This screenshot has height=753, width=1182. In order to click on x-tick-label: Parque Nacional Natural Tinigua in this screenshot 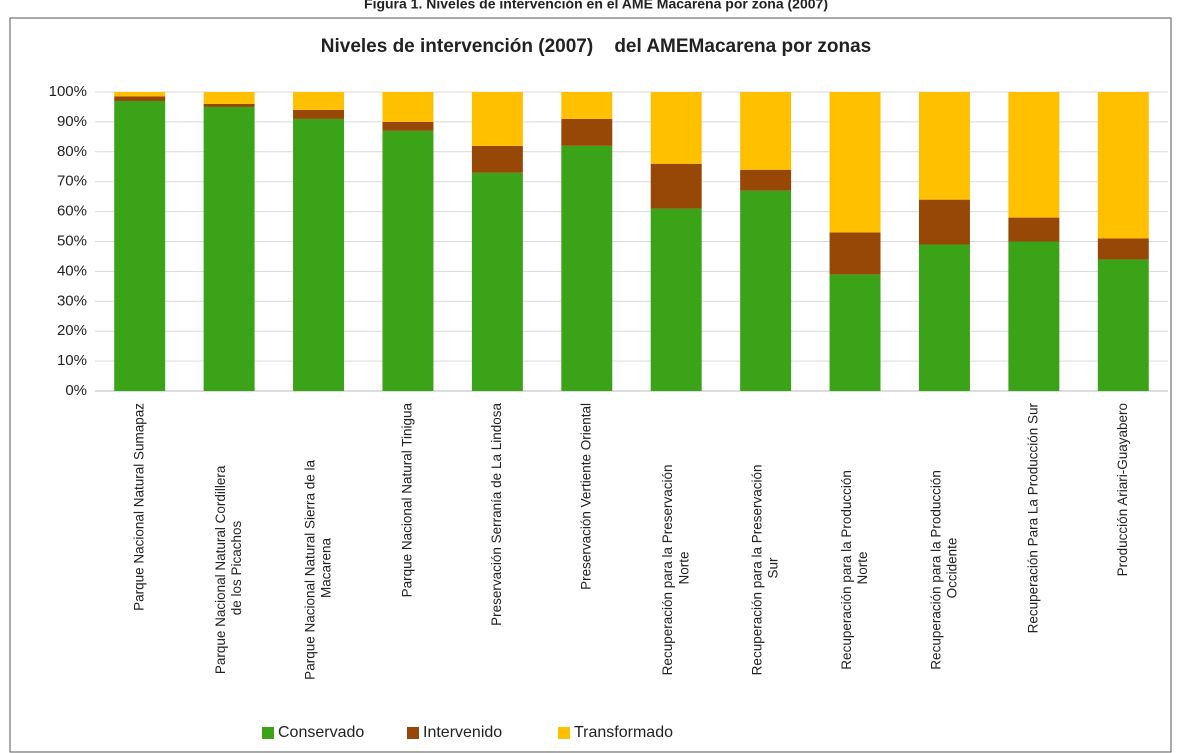, I will do `click(407, 500)`.